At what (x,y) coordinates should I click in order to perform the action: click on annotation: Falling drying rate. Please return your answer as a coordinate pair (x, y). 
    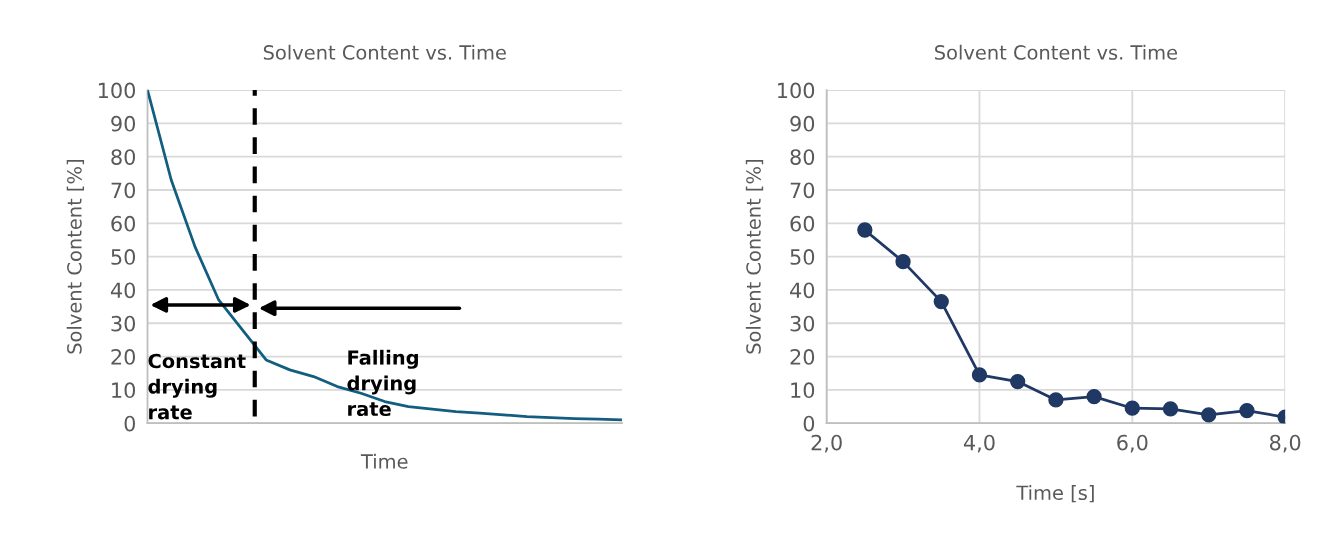
    Looking at the image, I should click on (382, 383).